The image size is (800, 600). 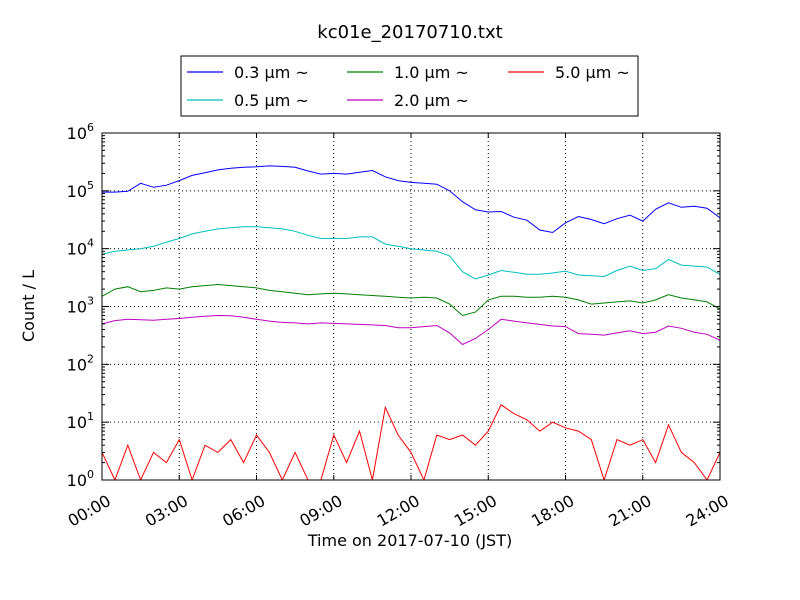 I want to click on legend-label-1: 0.3 μm ~, so click(x=271, y=72).